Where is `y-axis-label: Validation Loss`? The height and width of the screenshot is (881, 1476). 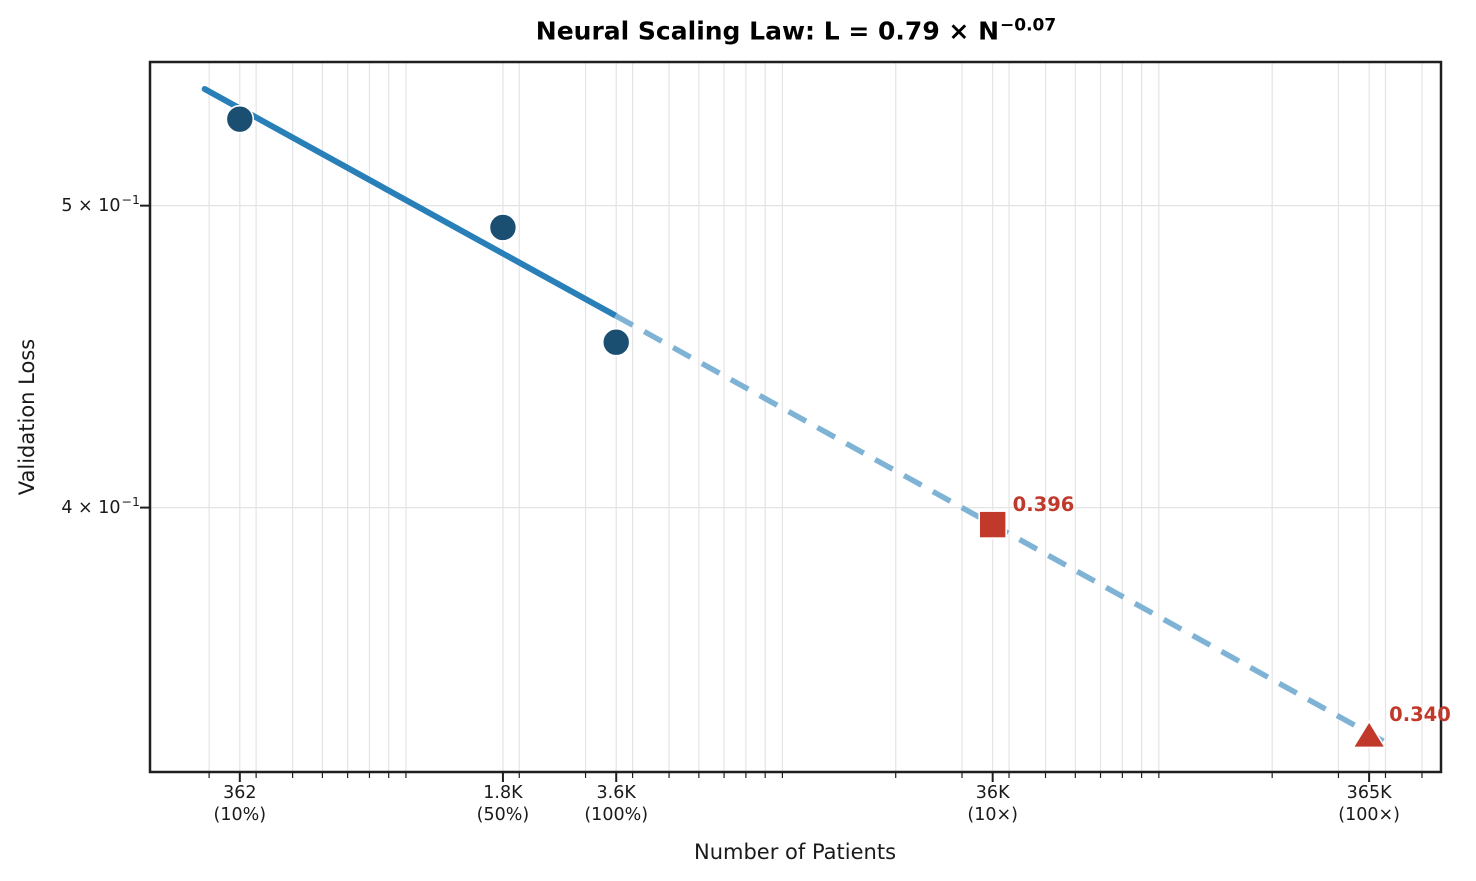
y-axis-label: Validation Loss is located at coordinates (27, 417).